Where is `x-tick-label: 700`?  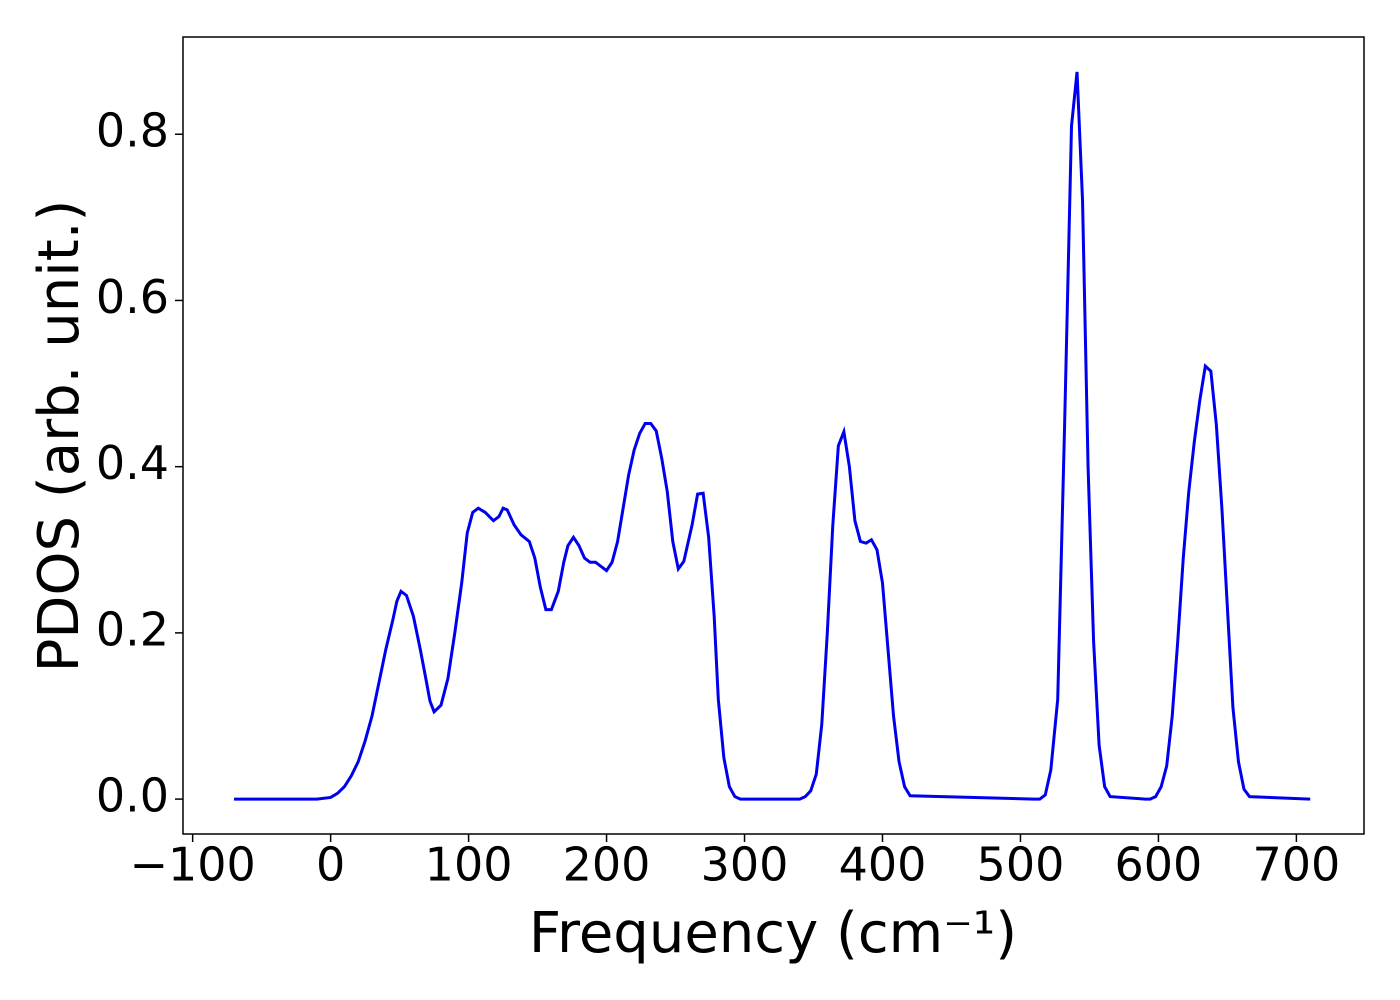
x-tick-label: 700 is located at coordinates (1296, 865).